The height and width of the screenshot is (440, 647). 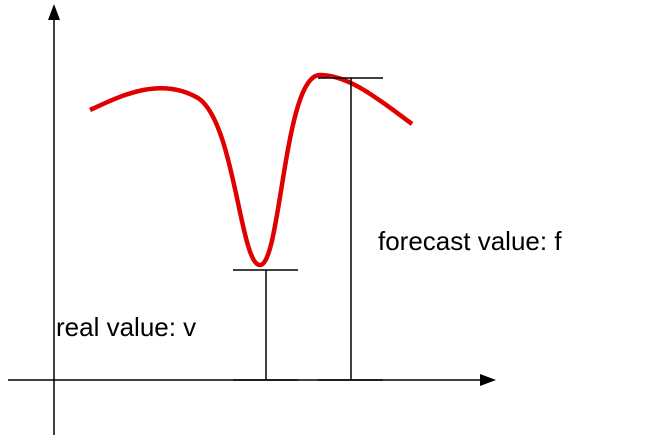 I want to click on forecast-label: forecast value: f, so click(x=470, y=241).